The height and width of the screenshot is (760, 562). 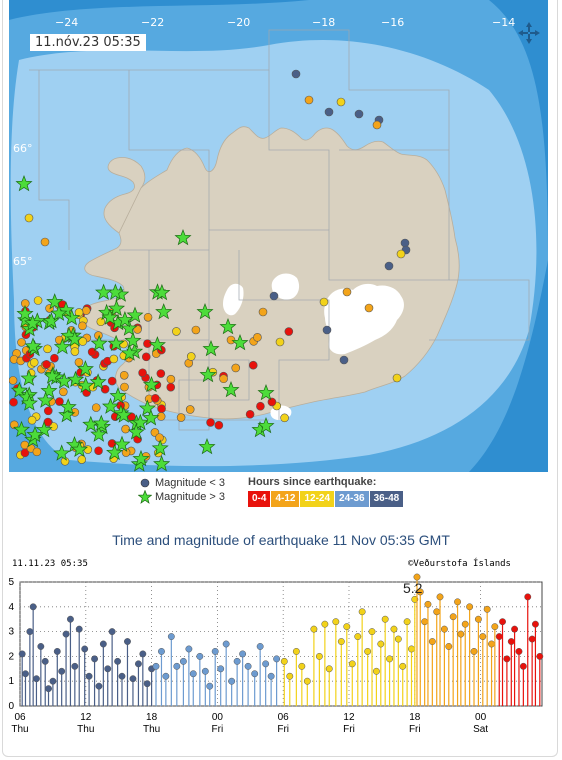 I want to click on lon-label-18: −18, so click(x=323, y=22).